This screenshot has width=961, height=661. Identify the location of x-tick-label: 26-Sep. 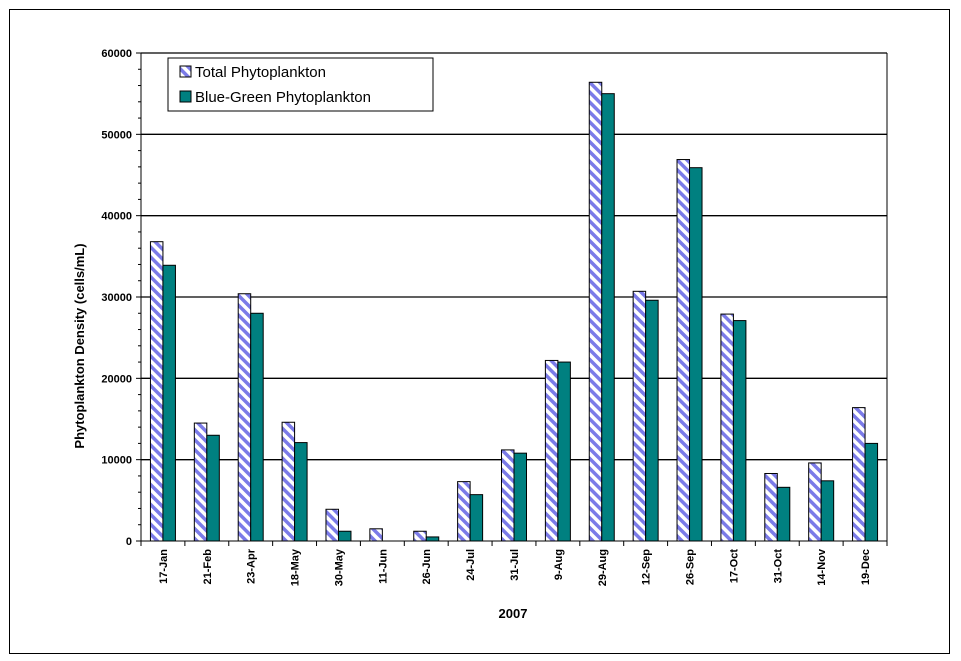
(691, 567).